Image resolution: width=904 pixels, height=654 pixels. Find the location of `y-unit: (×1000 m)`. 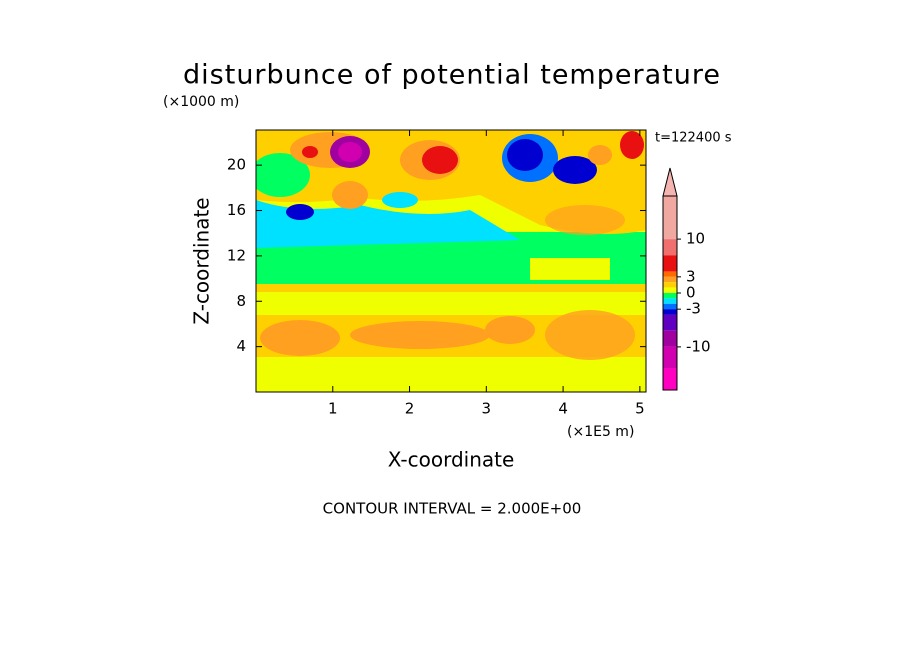

y-unit: (×1000 m) is located at coordinates (201, 102).